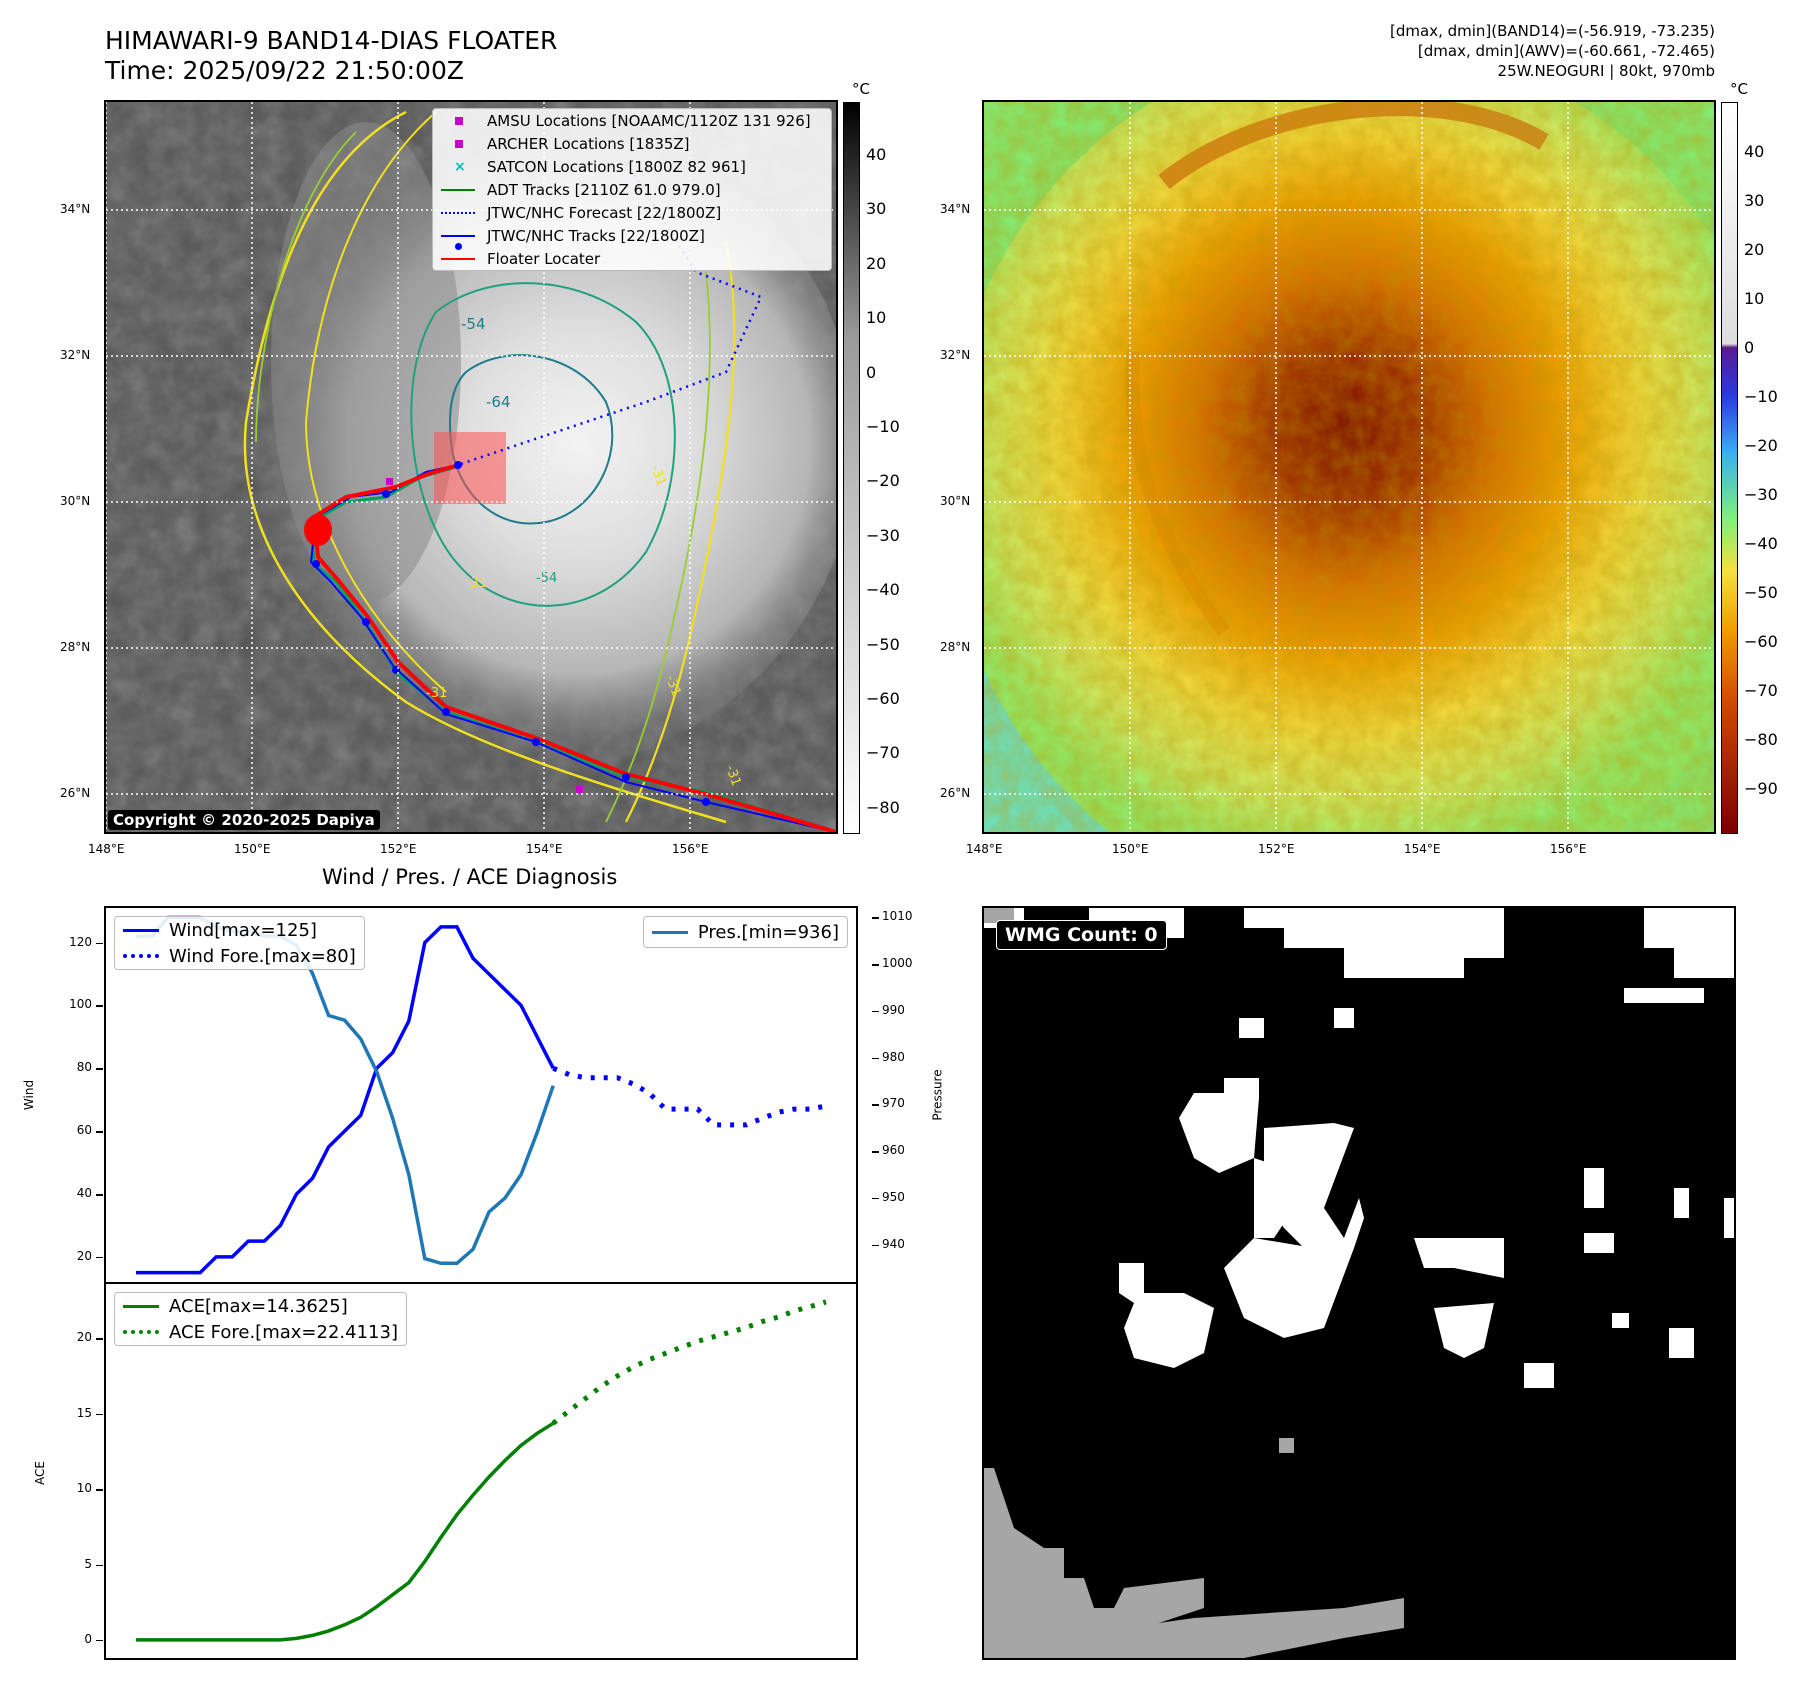 The height and width of the screenshot is (1690, 1797). What do you see at coordinates (893, 1056) in the screenshot?
I see `pressure-axis-tick: 980` at bounding box center [893, 1056].